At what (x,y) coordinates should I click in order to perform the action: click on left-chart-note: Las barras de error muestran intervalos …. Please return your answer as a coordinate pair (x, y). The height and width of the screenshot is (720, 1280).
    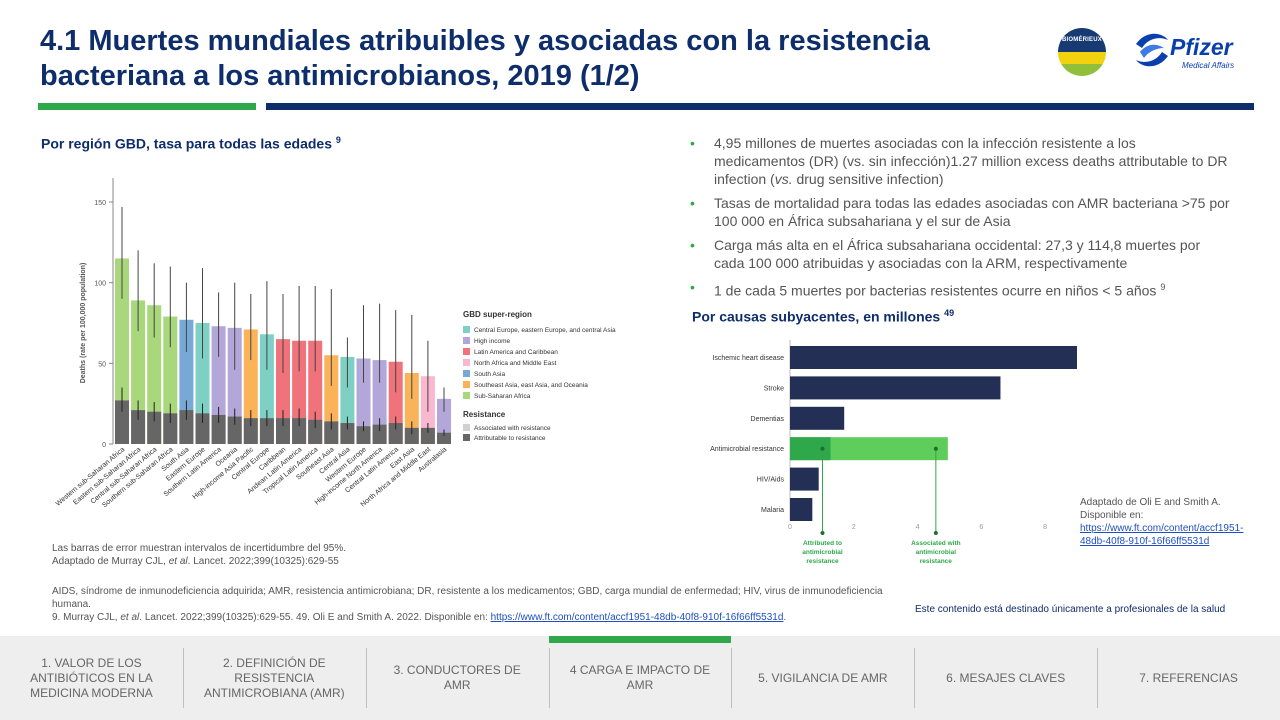
    Looking at the image, I should click on (199, 555).